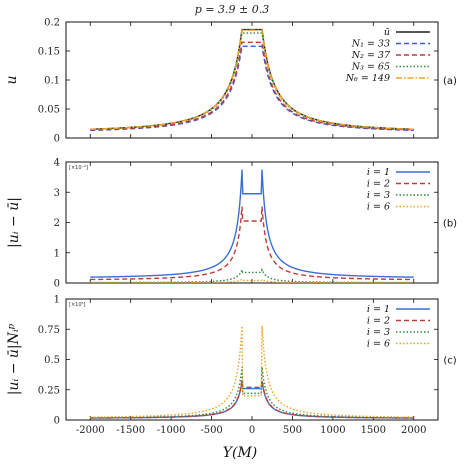 The image size is (464, 464). I want to click on y-tick-label: 0.2, so click(52, 23).